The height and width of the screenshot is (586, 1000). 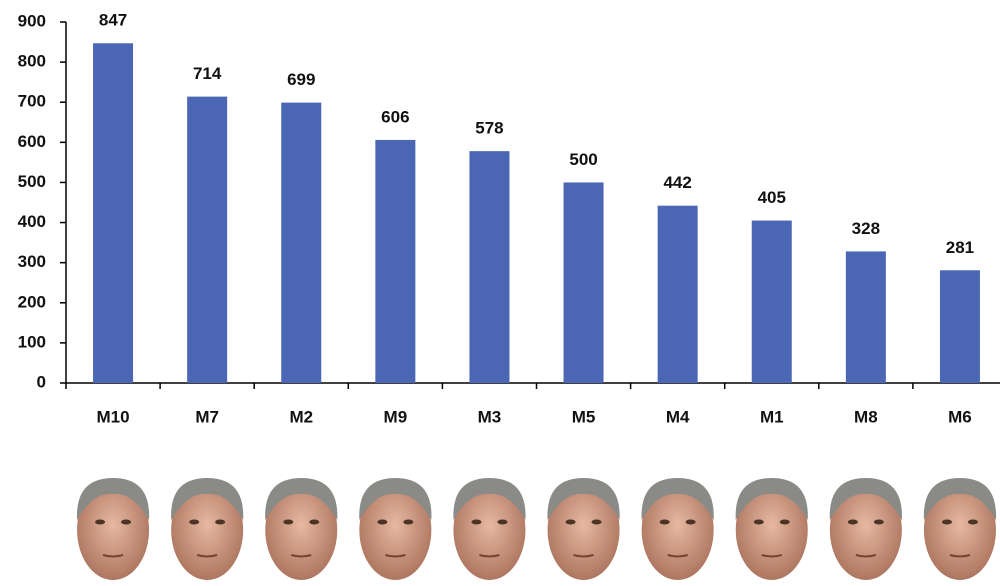 What do you see at coordinates (32, 221) in the screenshot?
I see `y-tick-label: 400` at bounding box center [32, 221].